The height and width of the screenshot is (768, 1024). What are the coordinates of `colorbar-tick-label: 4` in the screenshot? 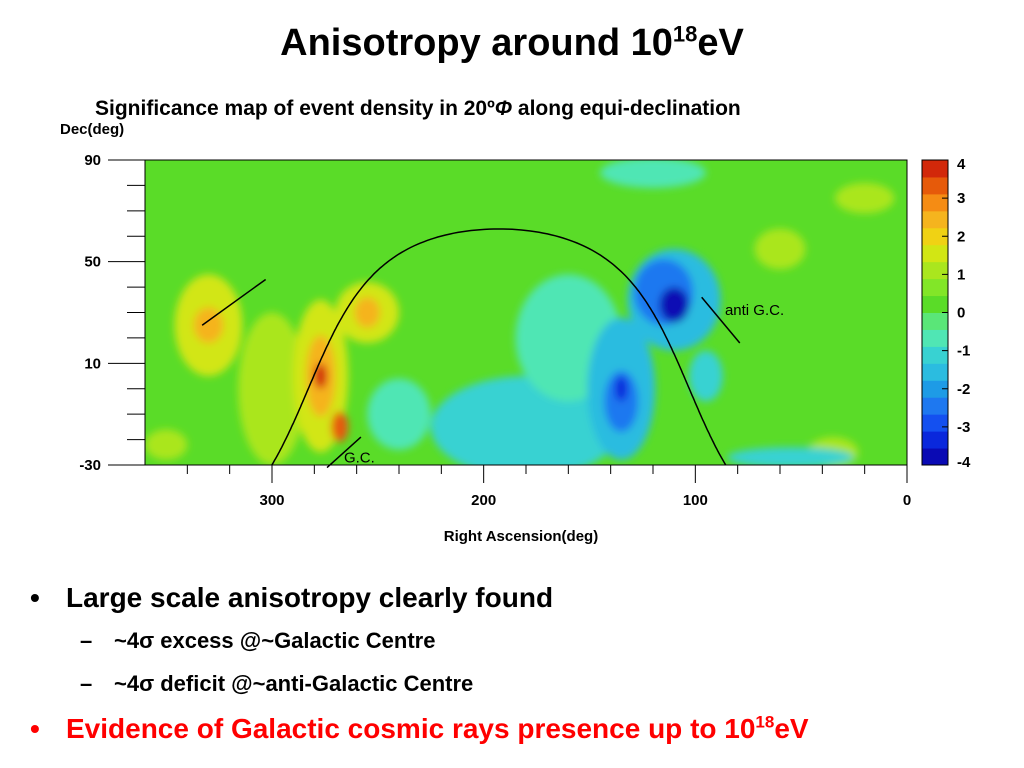 It's located at (961, 164).